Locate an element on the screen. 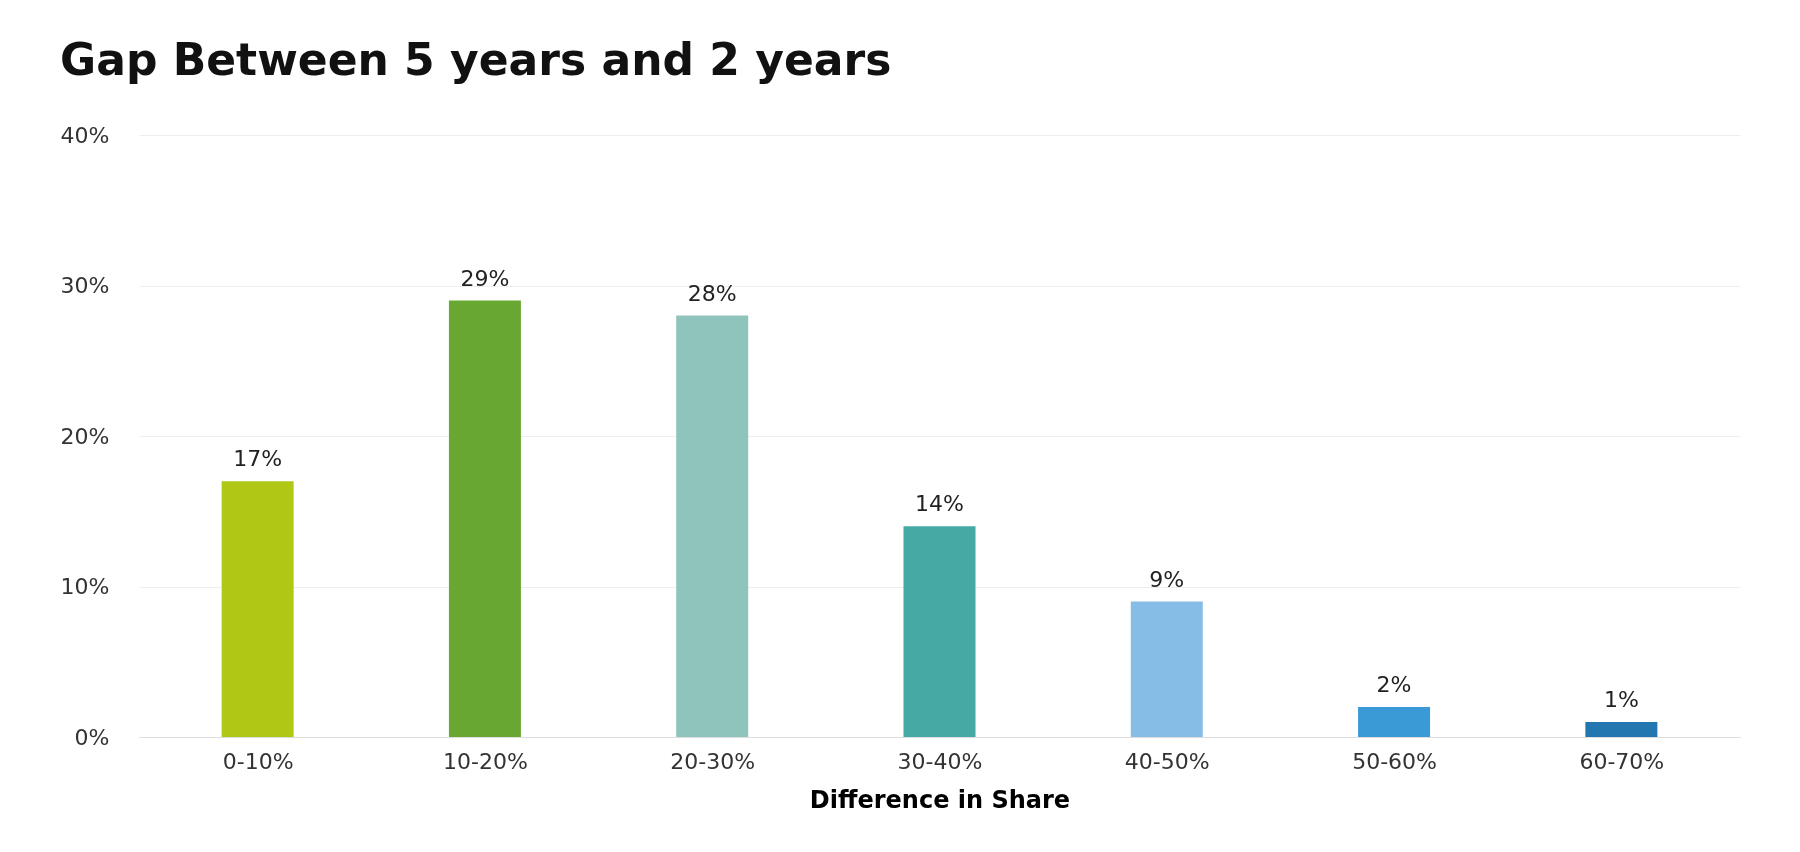  y-tick-label: 40% is located at coordinates (85, 135).